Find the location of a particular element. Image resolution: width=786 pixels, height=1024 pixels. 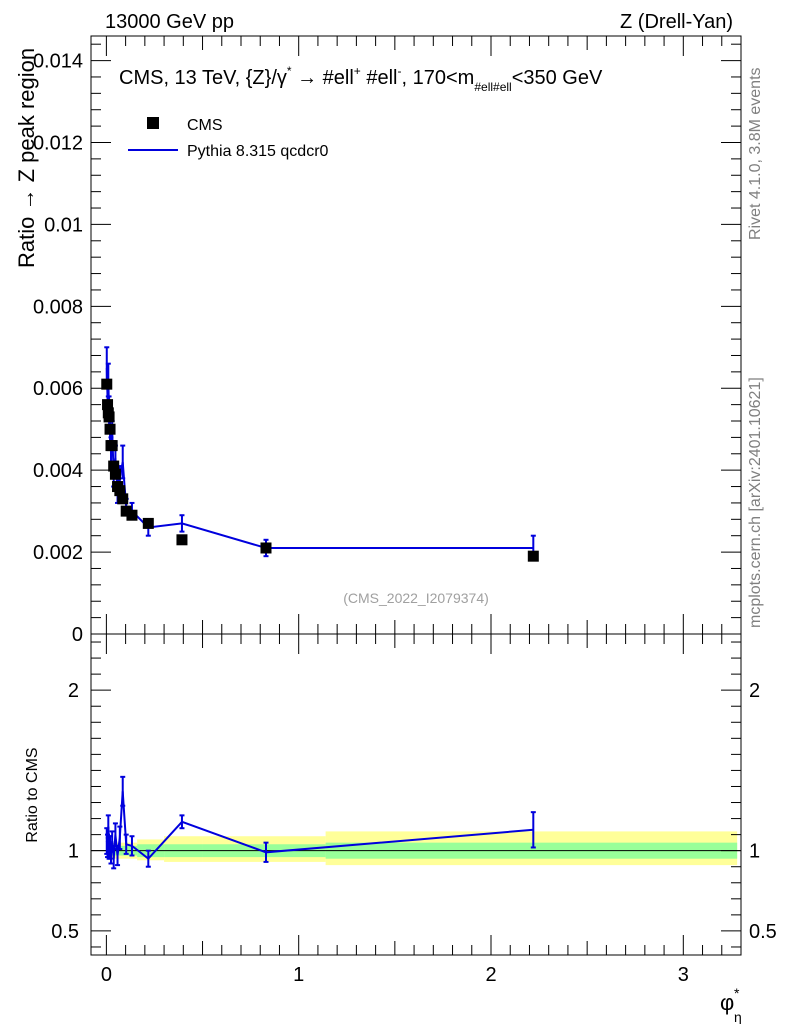

title-star: * is located at coordinates (289, 71).